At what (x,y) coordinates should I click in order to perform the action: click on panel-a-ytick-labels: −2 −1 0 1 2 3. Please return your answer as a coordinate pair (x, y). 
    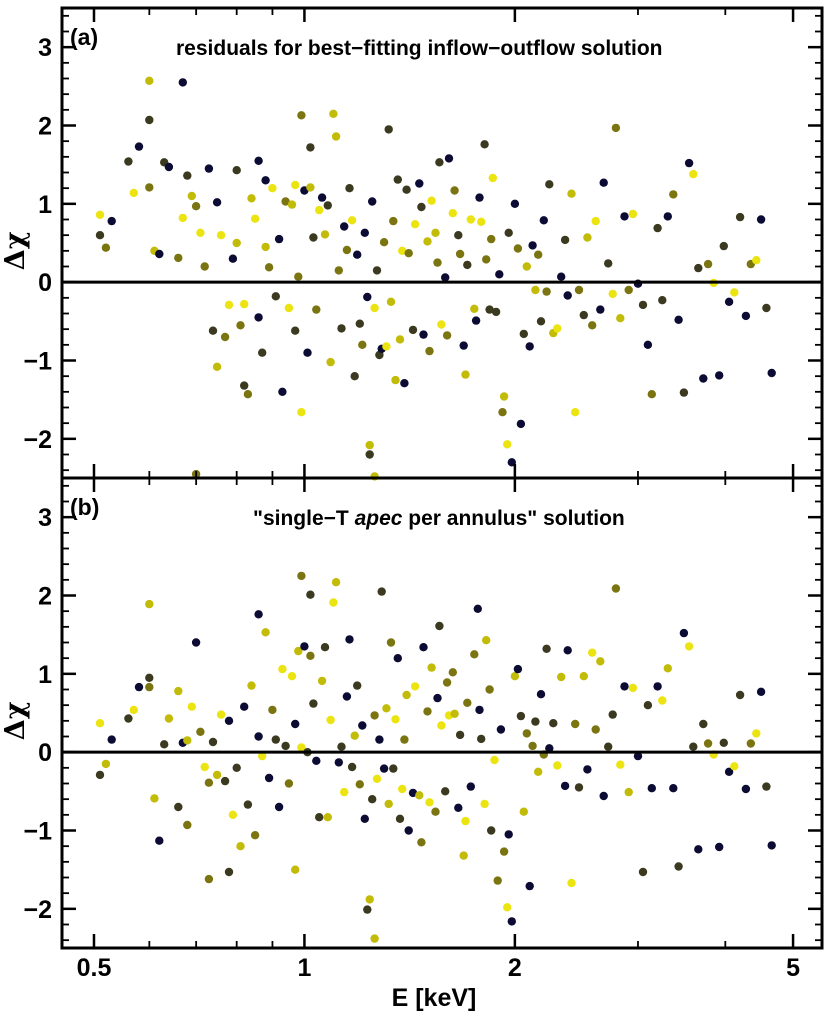
    Looking at the image, I should click on (37, 244).